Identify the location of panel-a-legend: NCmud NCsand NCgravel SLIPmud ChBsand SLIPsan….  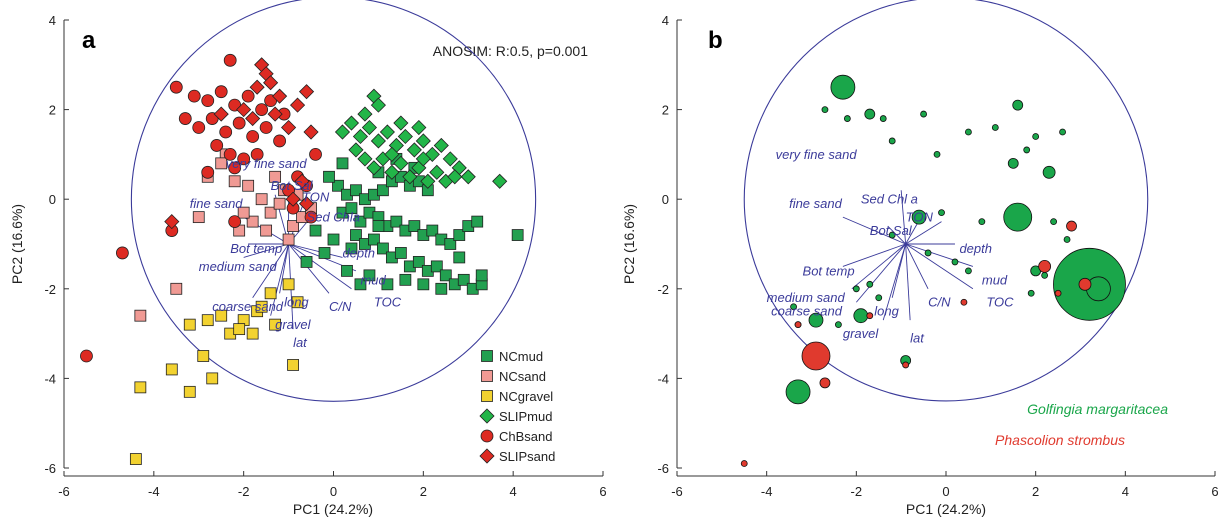
(517, 406).